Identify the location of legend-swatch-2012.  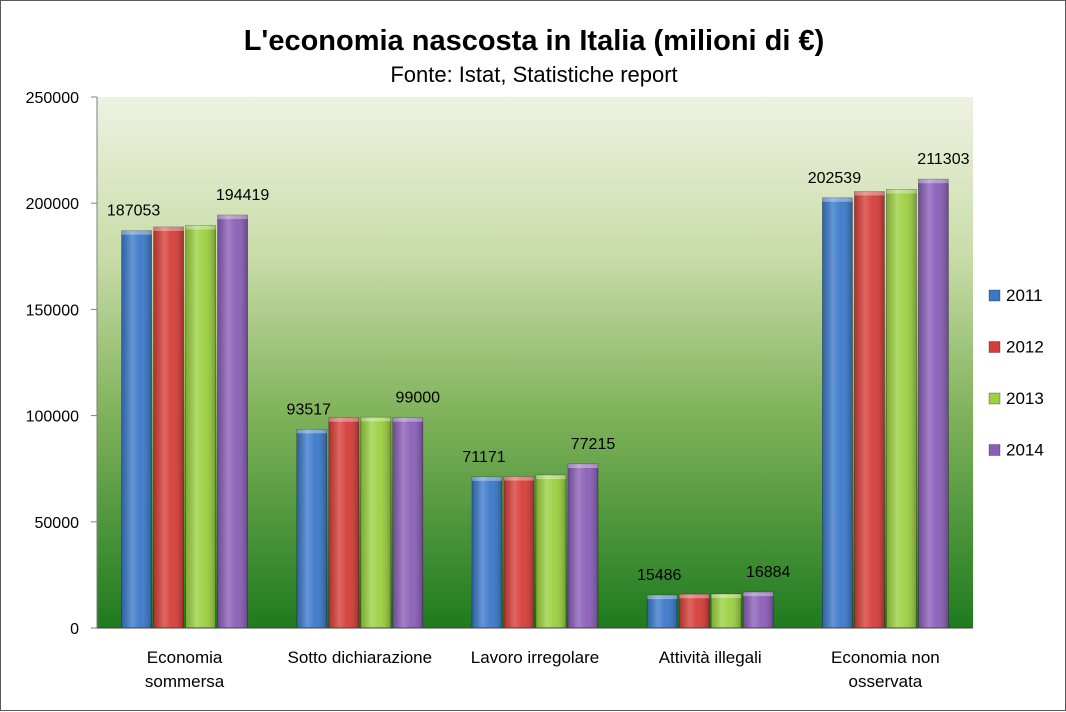
(994, 347).